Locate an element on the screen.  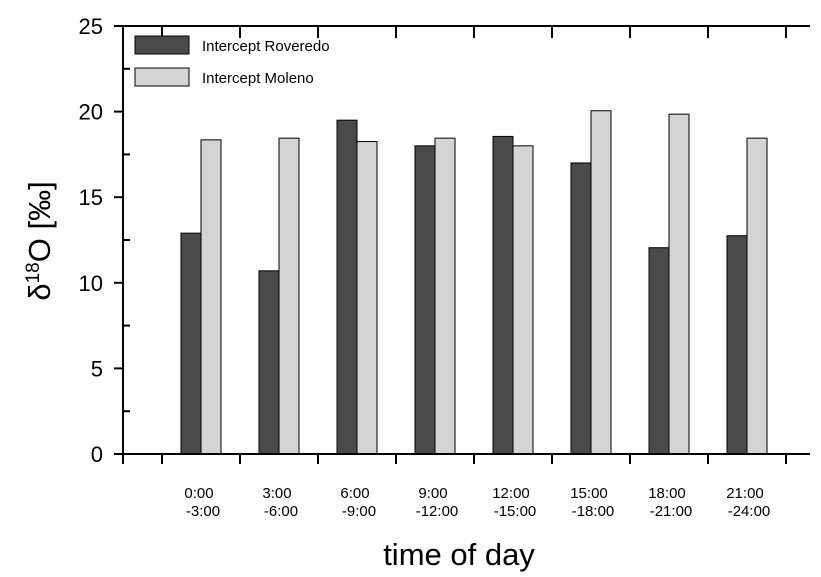
y-axis-title-superscript: 18 is located at coordinates (33, 272).